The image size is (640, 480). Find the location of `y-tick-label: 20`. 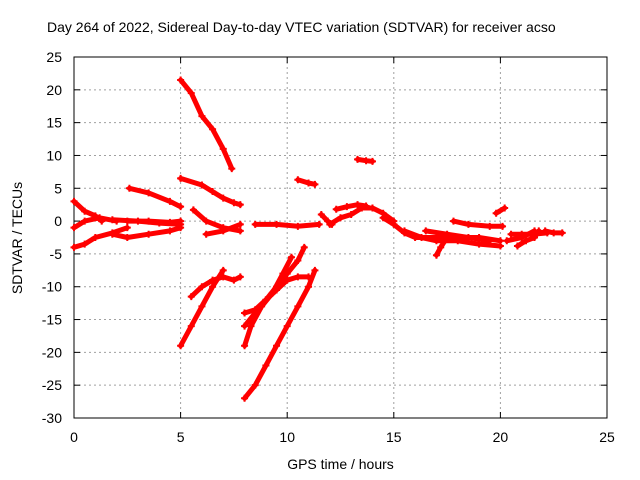

y-tick-label: 20 is located at coordinates (54, 90).